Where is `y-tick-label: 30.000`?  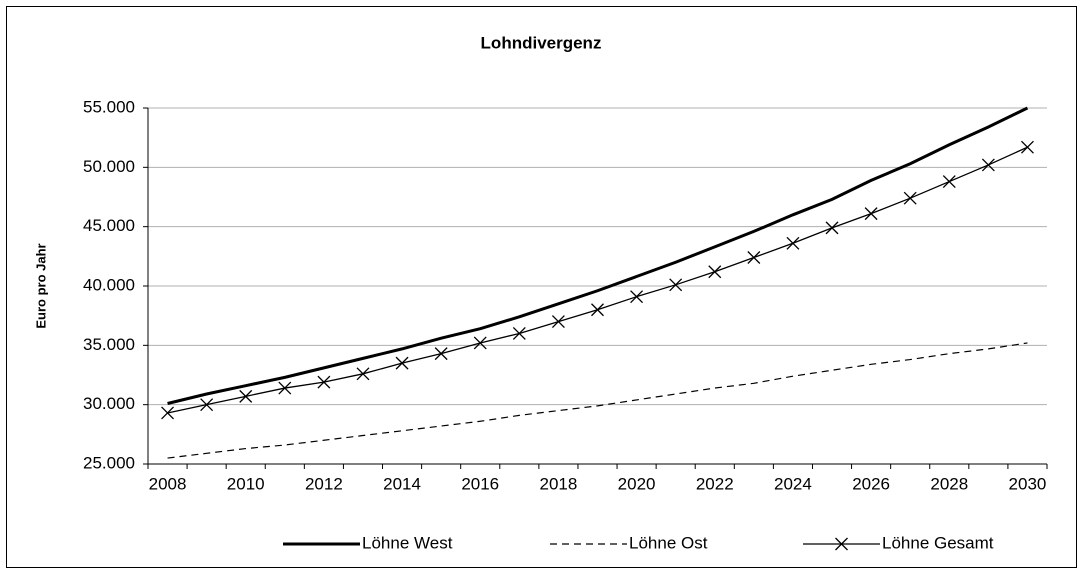 y-tick-label: 30.000 is located at coordinates (109, 403).